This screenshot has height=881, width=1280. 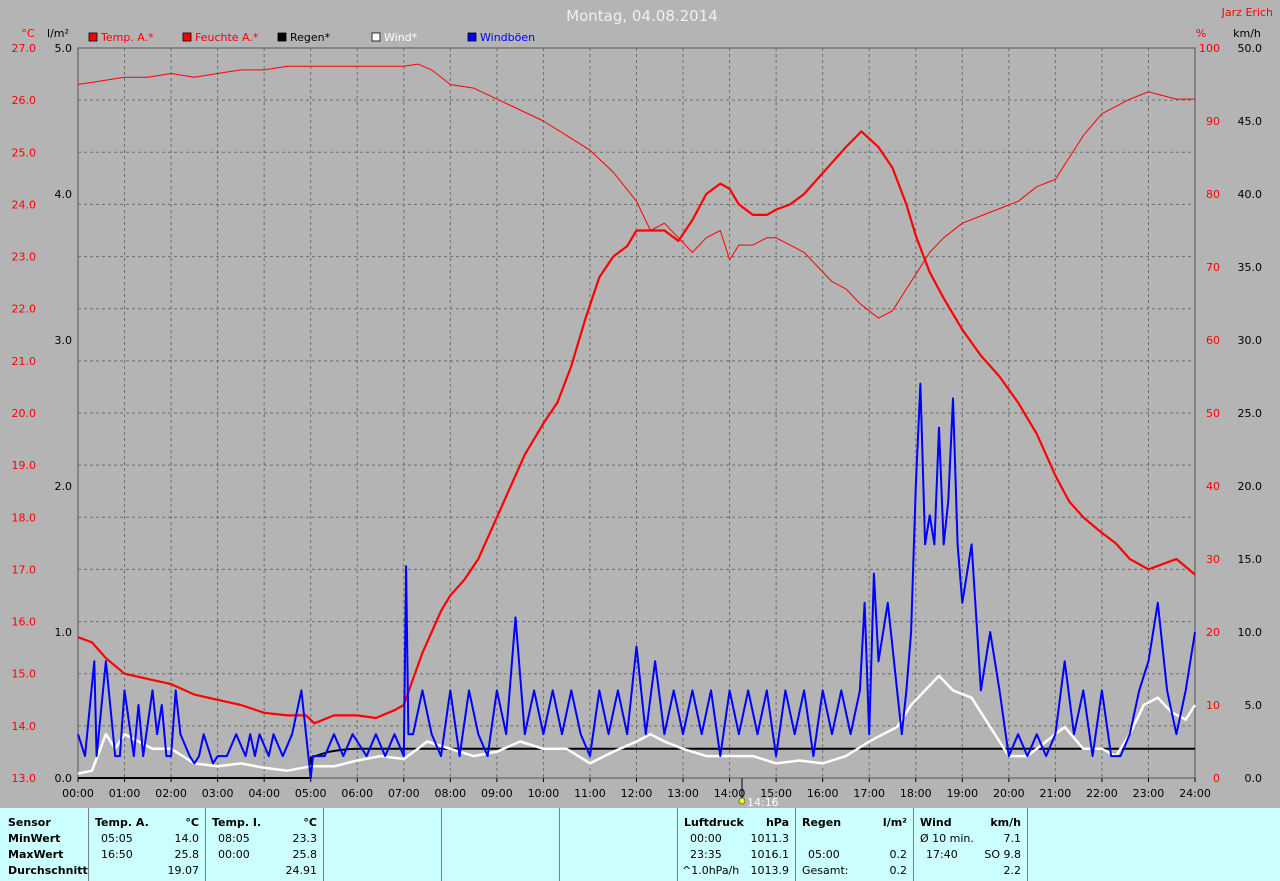 What do you see at coordinates (401, 37) in the screenshot?
I see `legend-label: Wind*` at bounding box center [401, 37].